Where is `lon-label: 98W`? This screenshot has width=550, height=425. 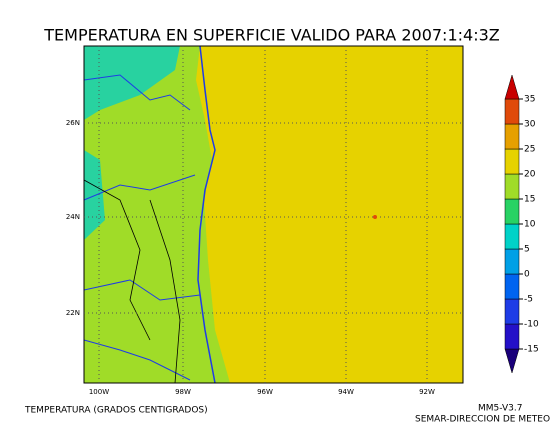 lon-label: 98W is located at coordinates (183, 392).